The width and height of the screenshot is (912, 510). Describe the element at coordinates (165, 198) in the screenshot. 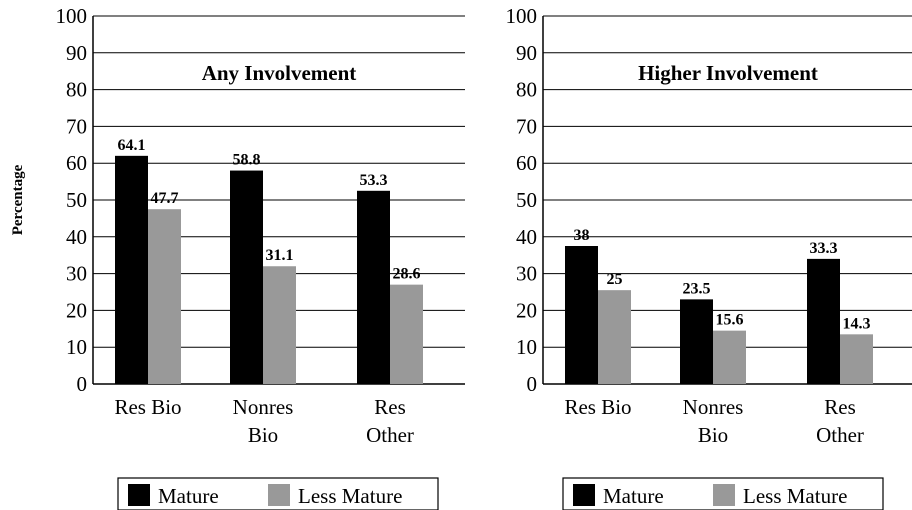

I see `data-label: 47.7` at that location.